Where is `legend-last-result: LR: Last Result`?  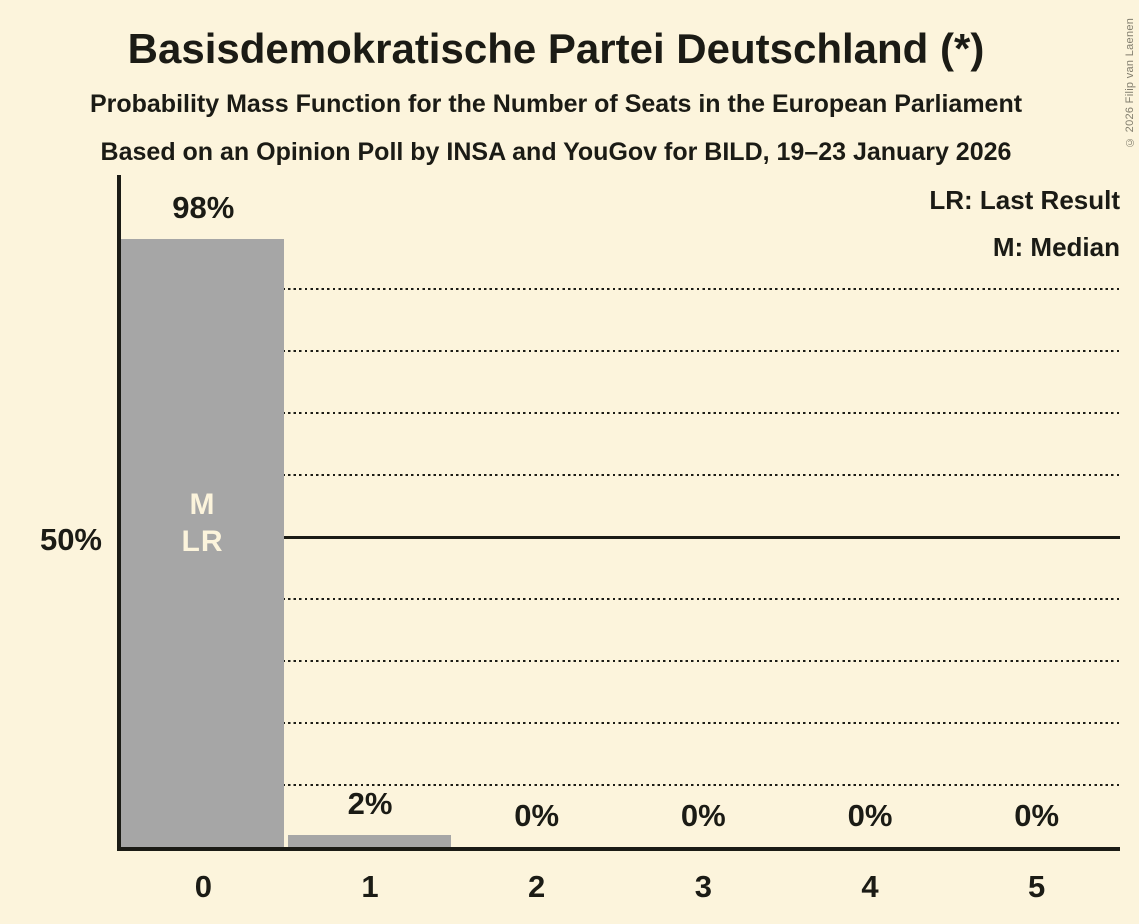
legend-last-result: LR: Last Result is located at coordinates (1024, 200).